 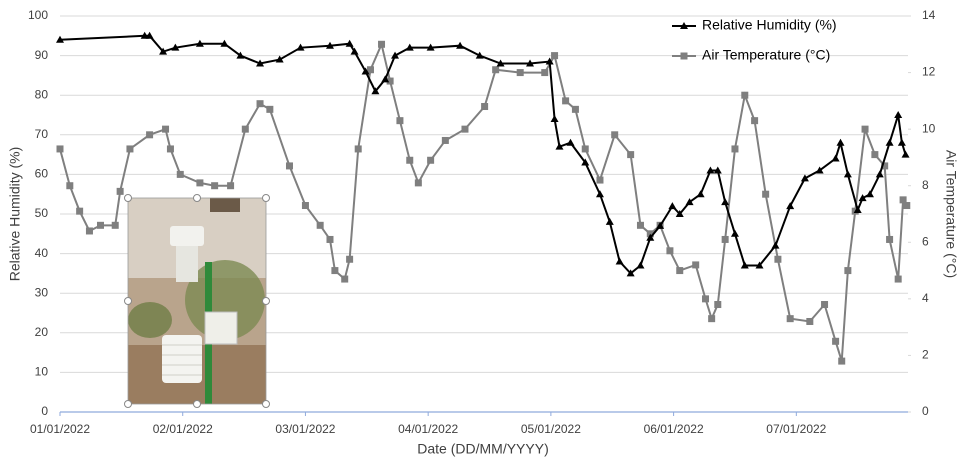 I want to click on x-tick-label: 05/01/2022, so click(x=551, y=429).